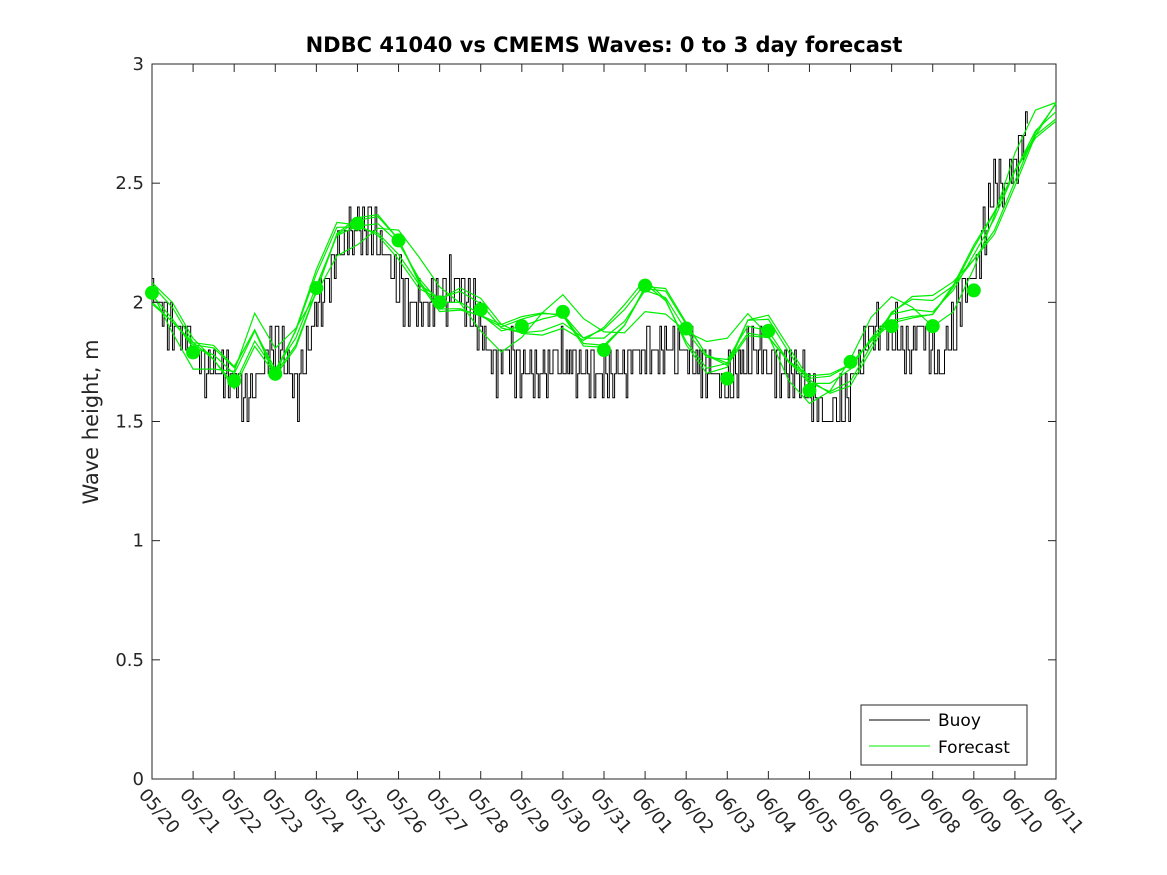 The width and height of the screenshot is (1167, 875). I want to click on x-tick-label: 06/04, so click(775, 811).